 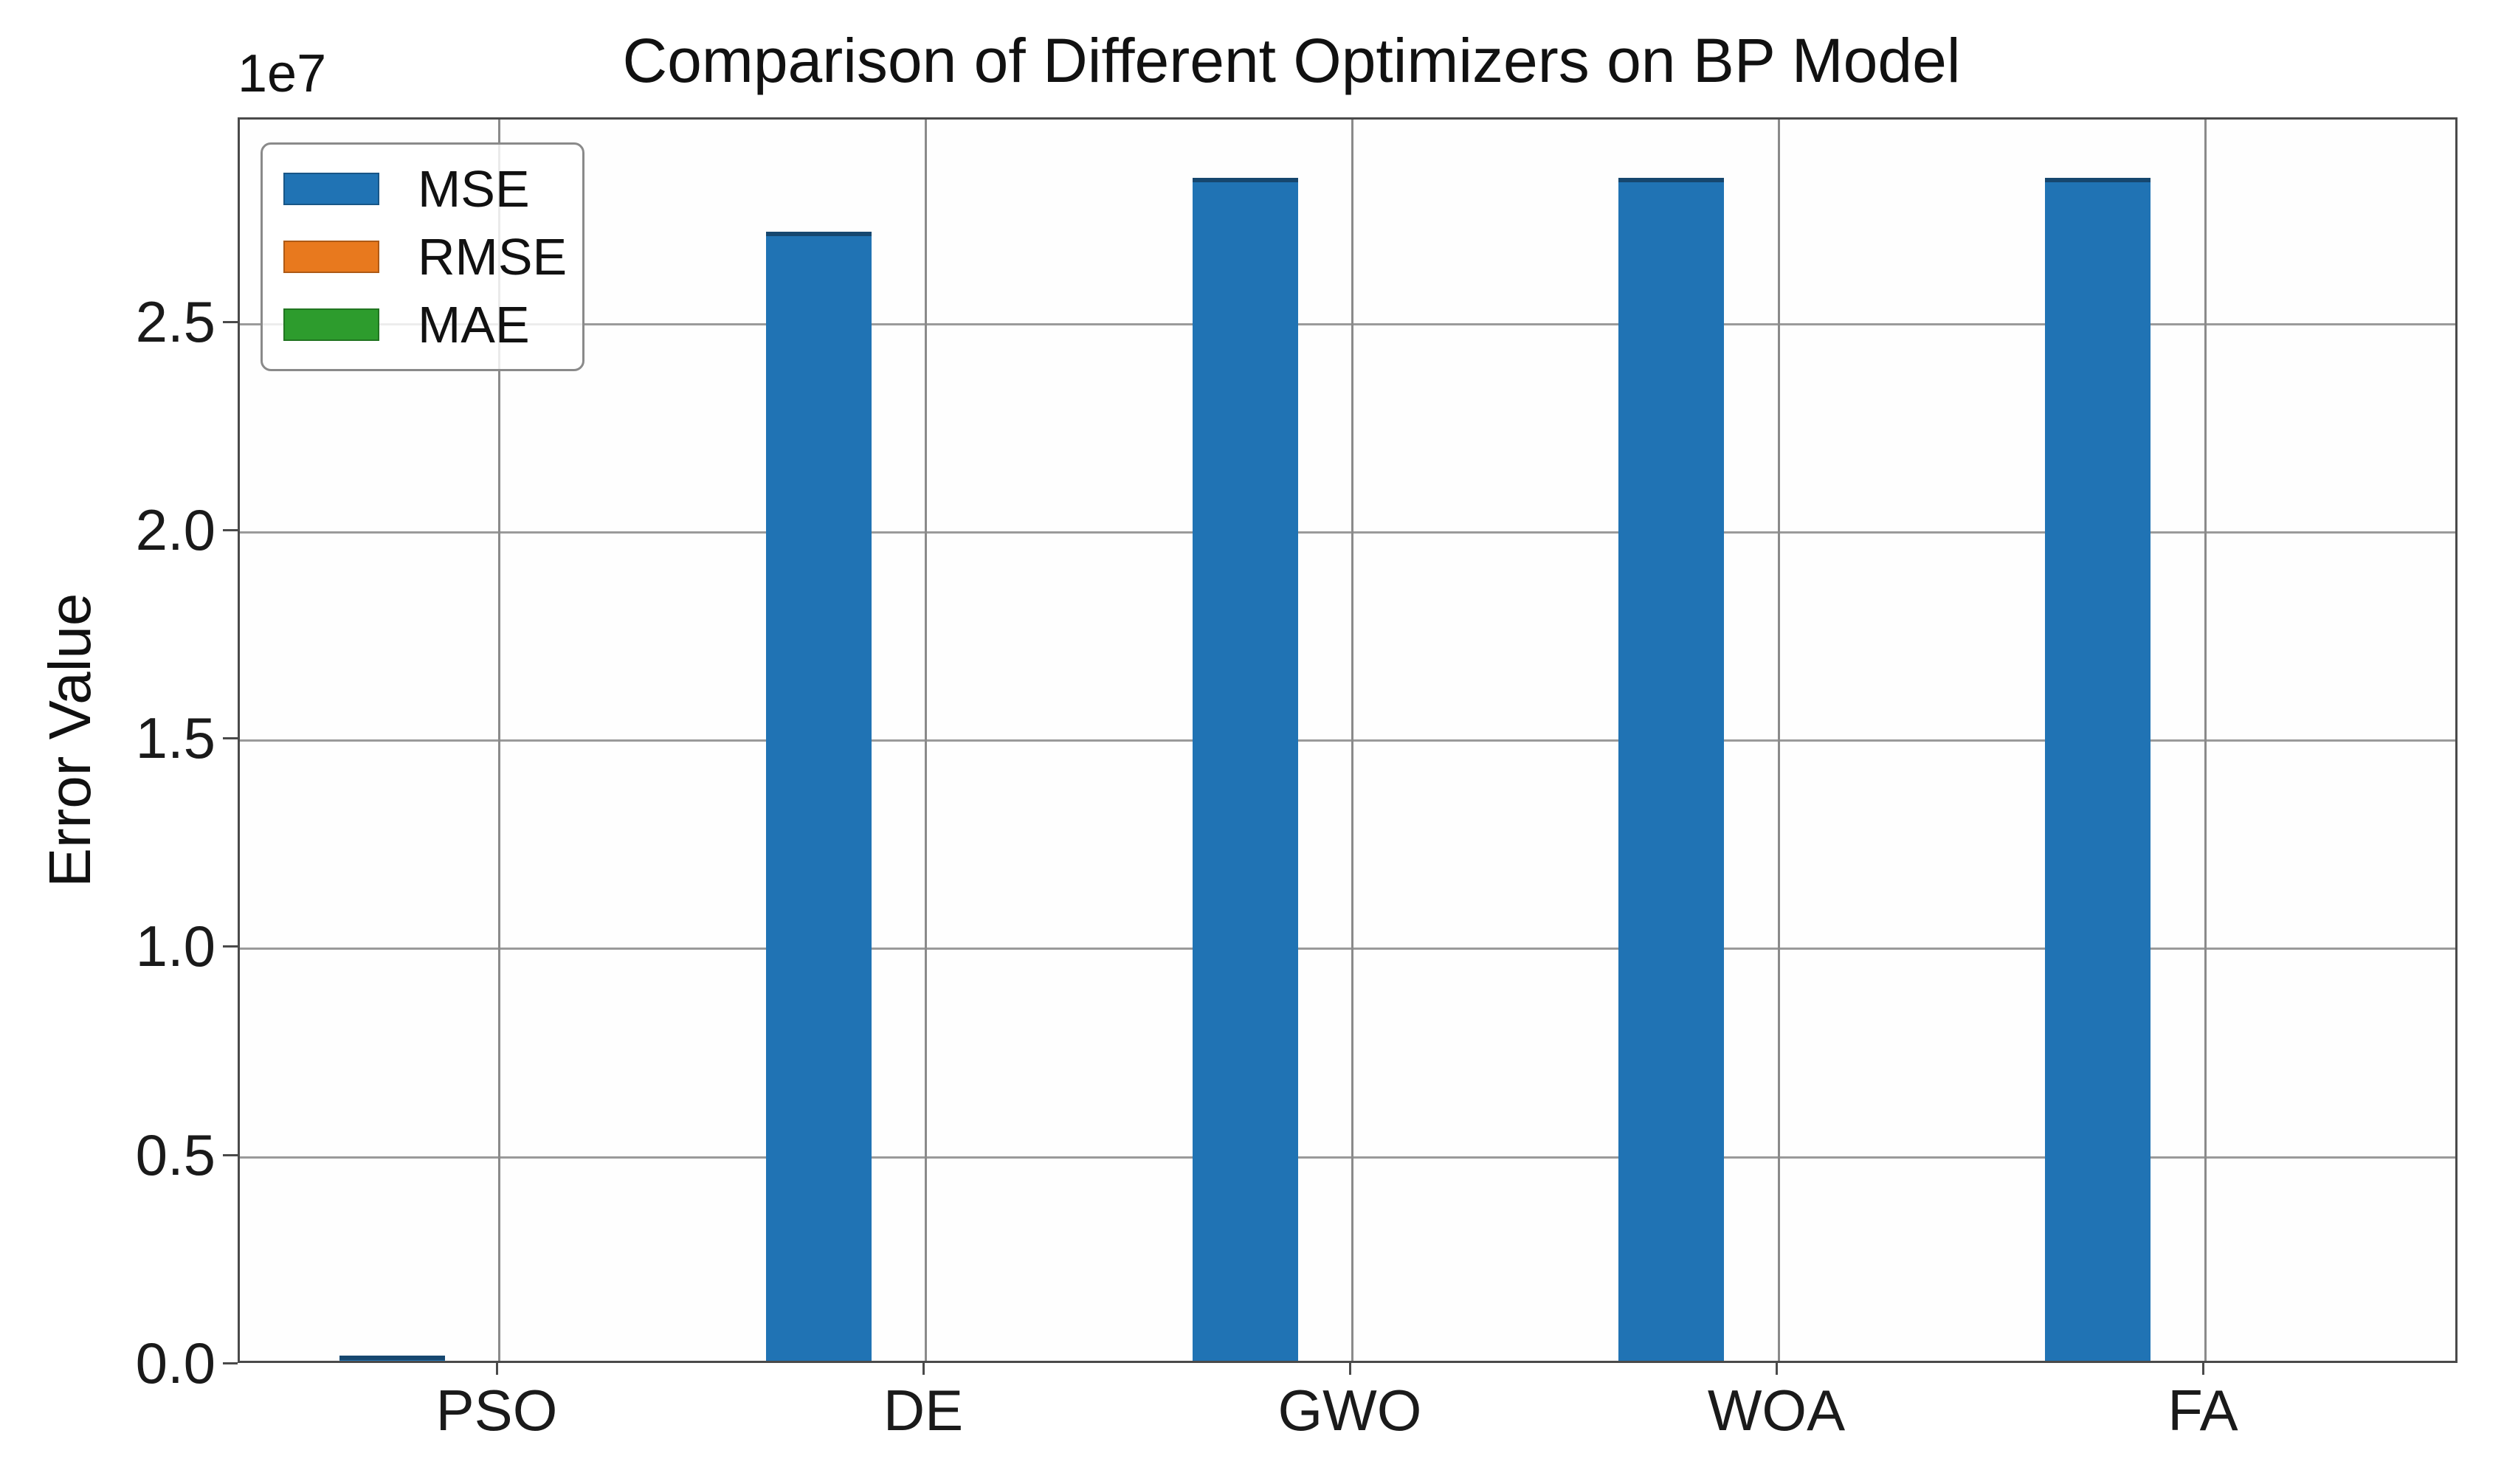 I want to click on legend-item-mae: MAE, so click(x=422, y=325).